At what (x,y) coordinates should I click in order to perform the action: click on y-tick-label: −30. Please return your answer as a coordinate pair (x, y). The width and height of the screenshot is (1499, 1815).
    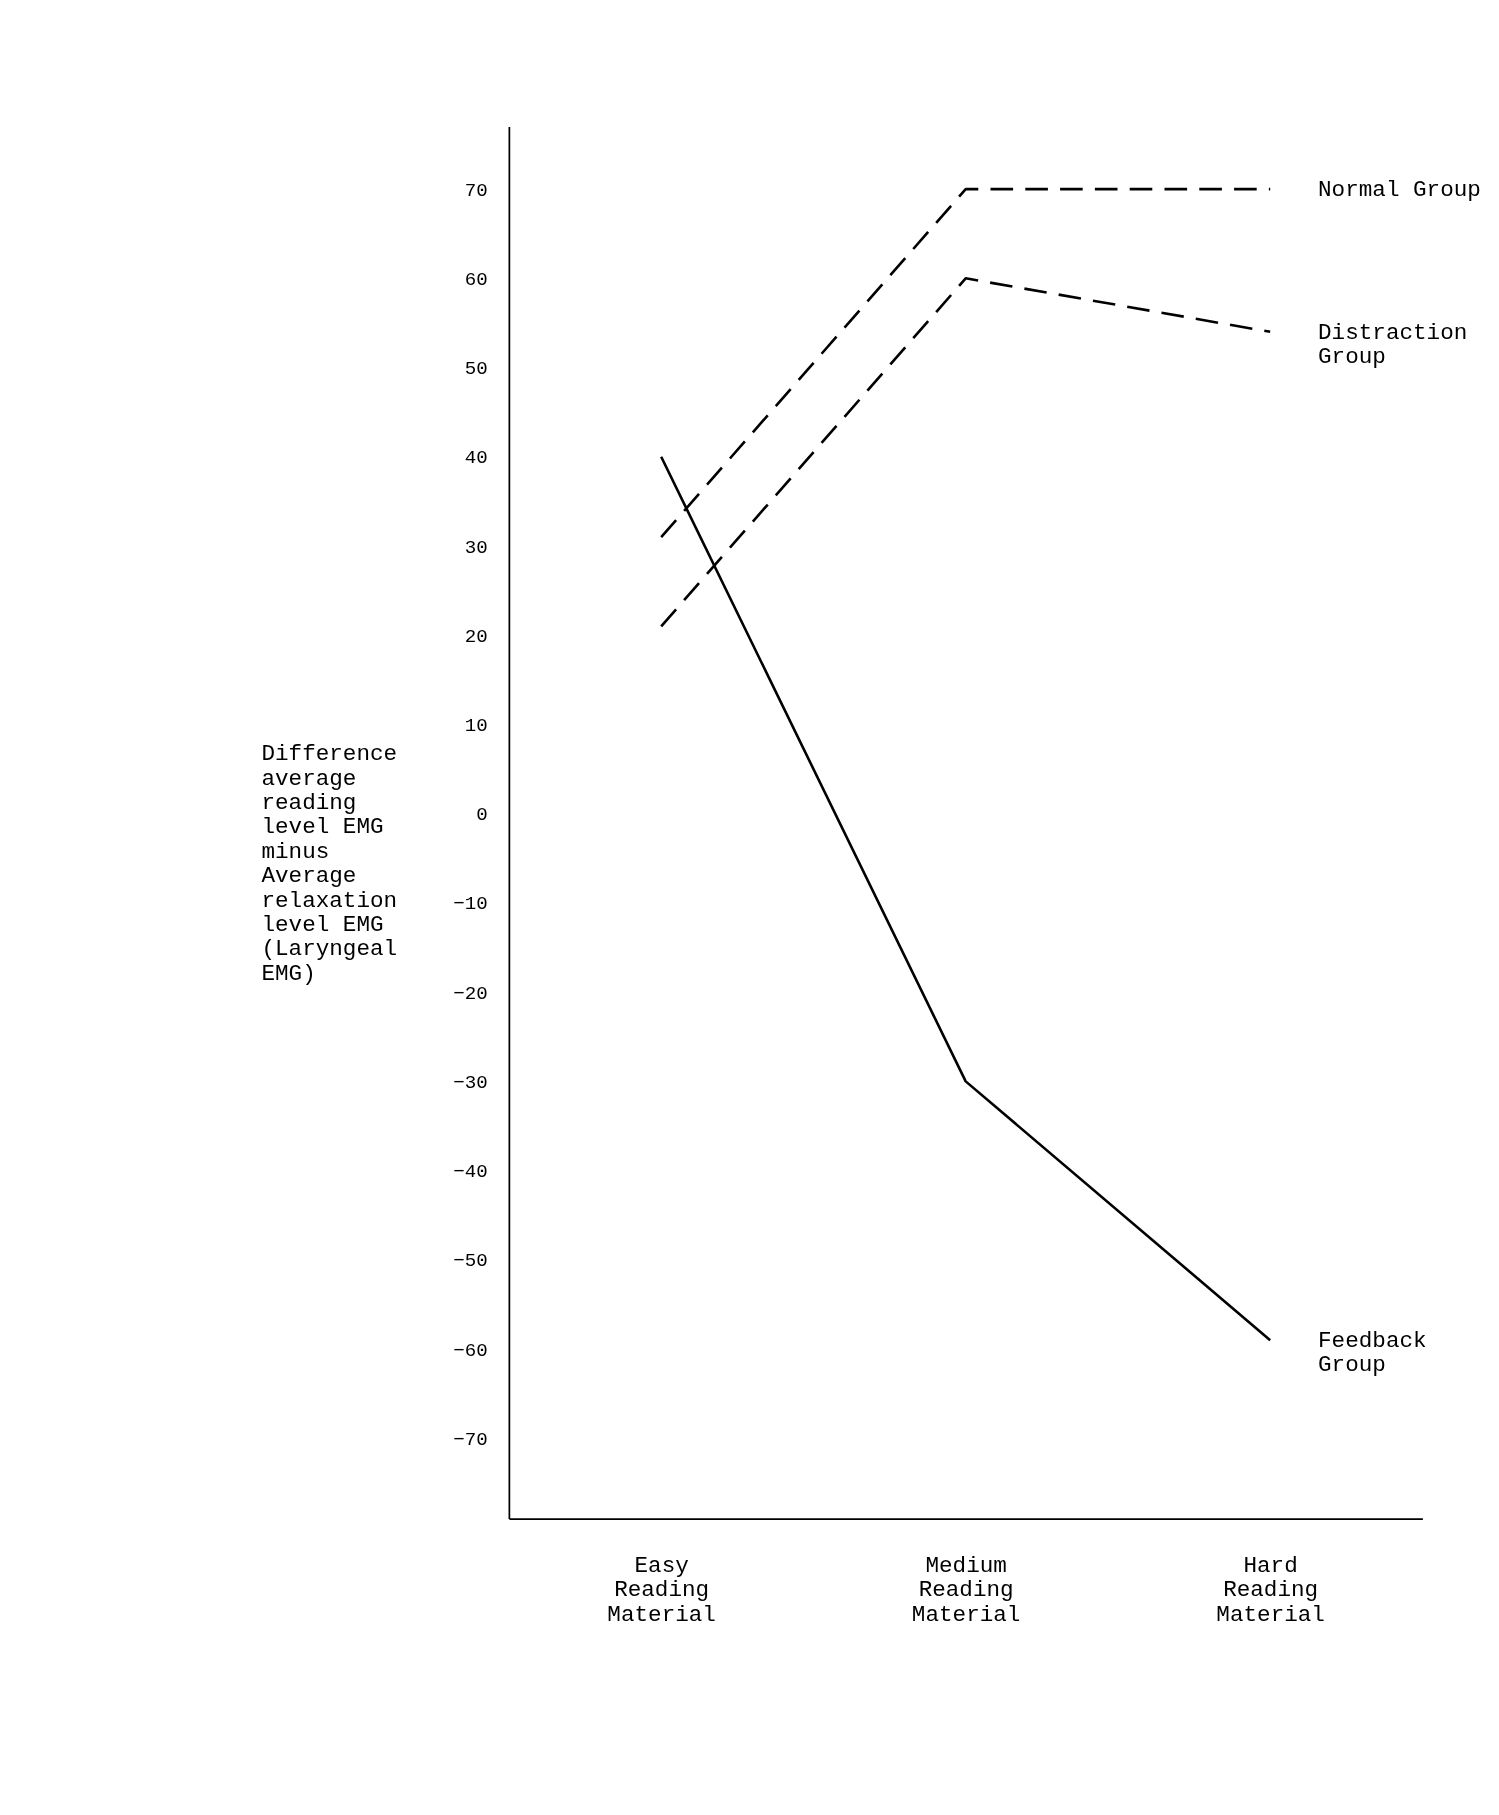
    Looking at the image, I should click on (470, 1082).